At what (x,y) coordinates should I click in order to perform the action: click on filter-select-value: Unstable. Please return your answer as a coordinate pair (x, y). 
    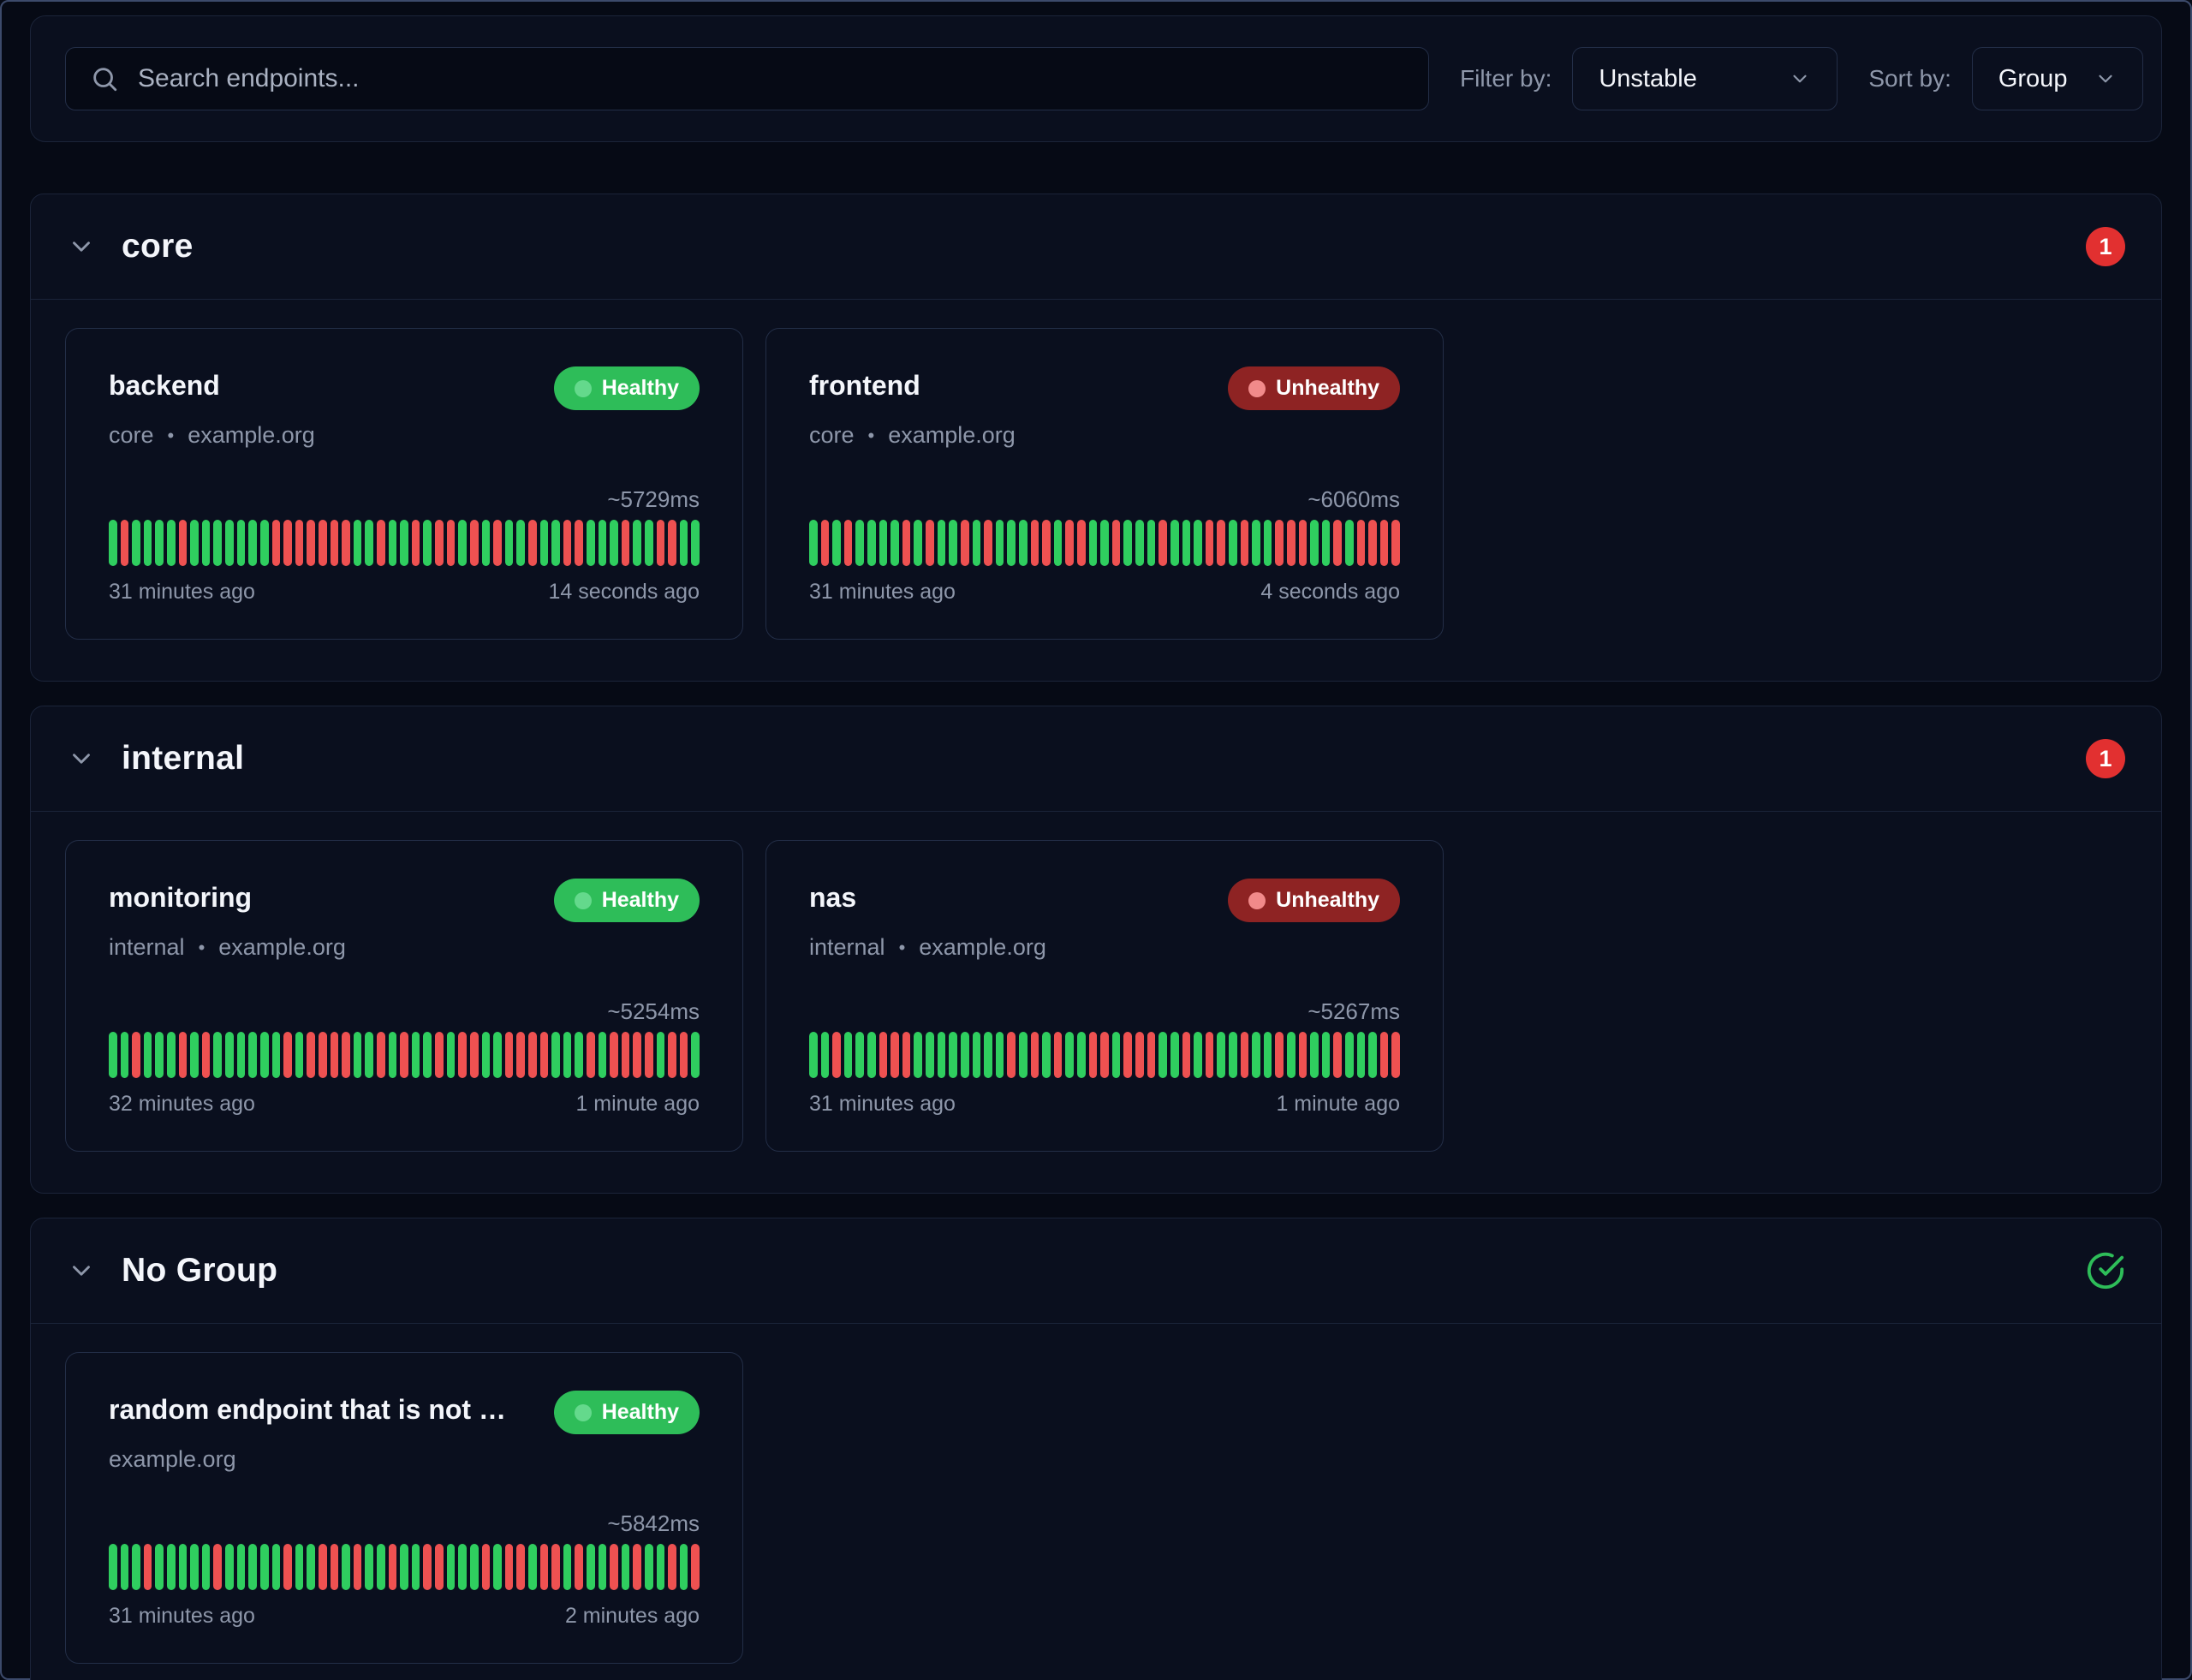
    Looking at the image, I should click on (1648, 78).